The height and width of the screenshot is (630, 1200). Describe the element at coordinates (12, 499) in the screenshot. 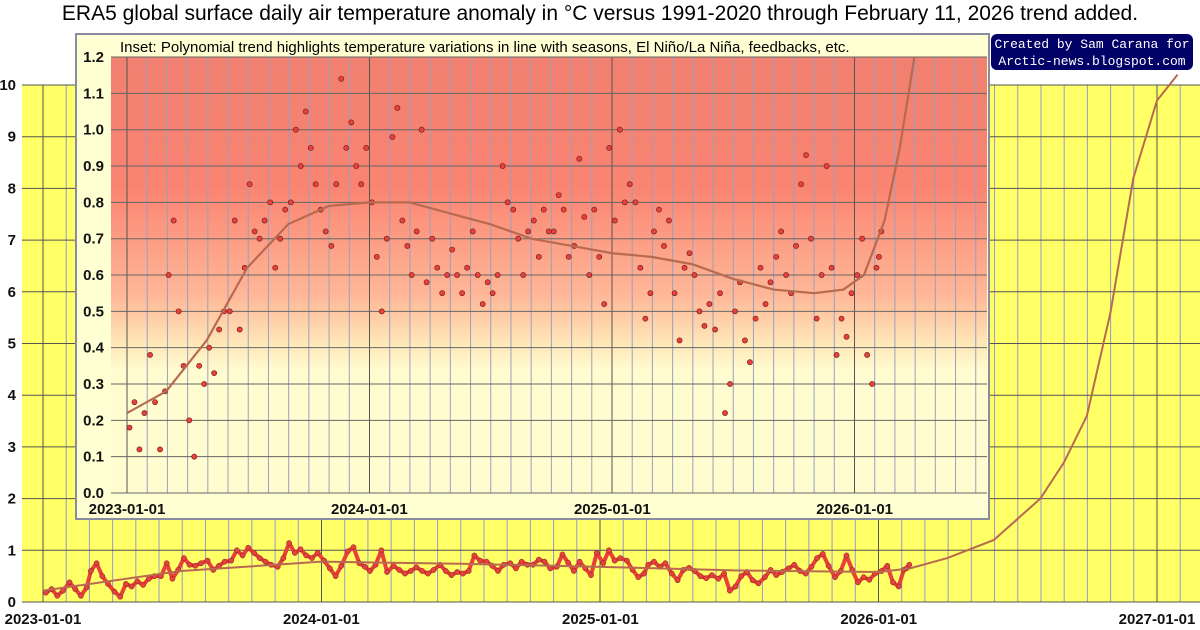

I see `main-y-tick-label: 2` at that location.